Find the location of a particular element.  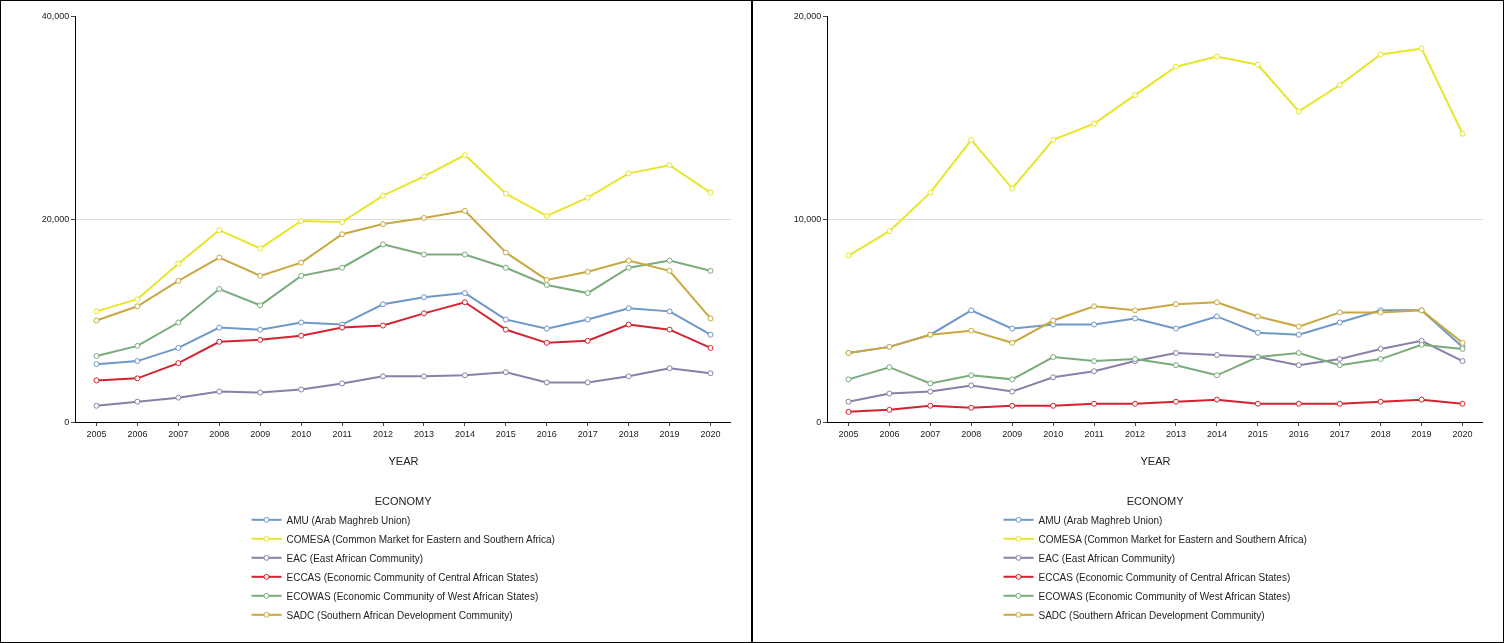

legend-label: EAC (East African Community) is located at coordinates (355, 558).